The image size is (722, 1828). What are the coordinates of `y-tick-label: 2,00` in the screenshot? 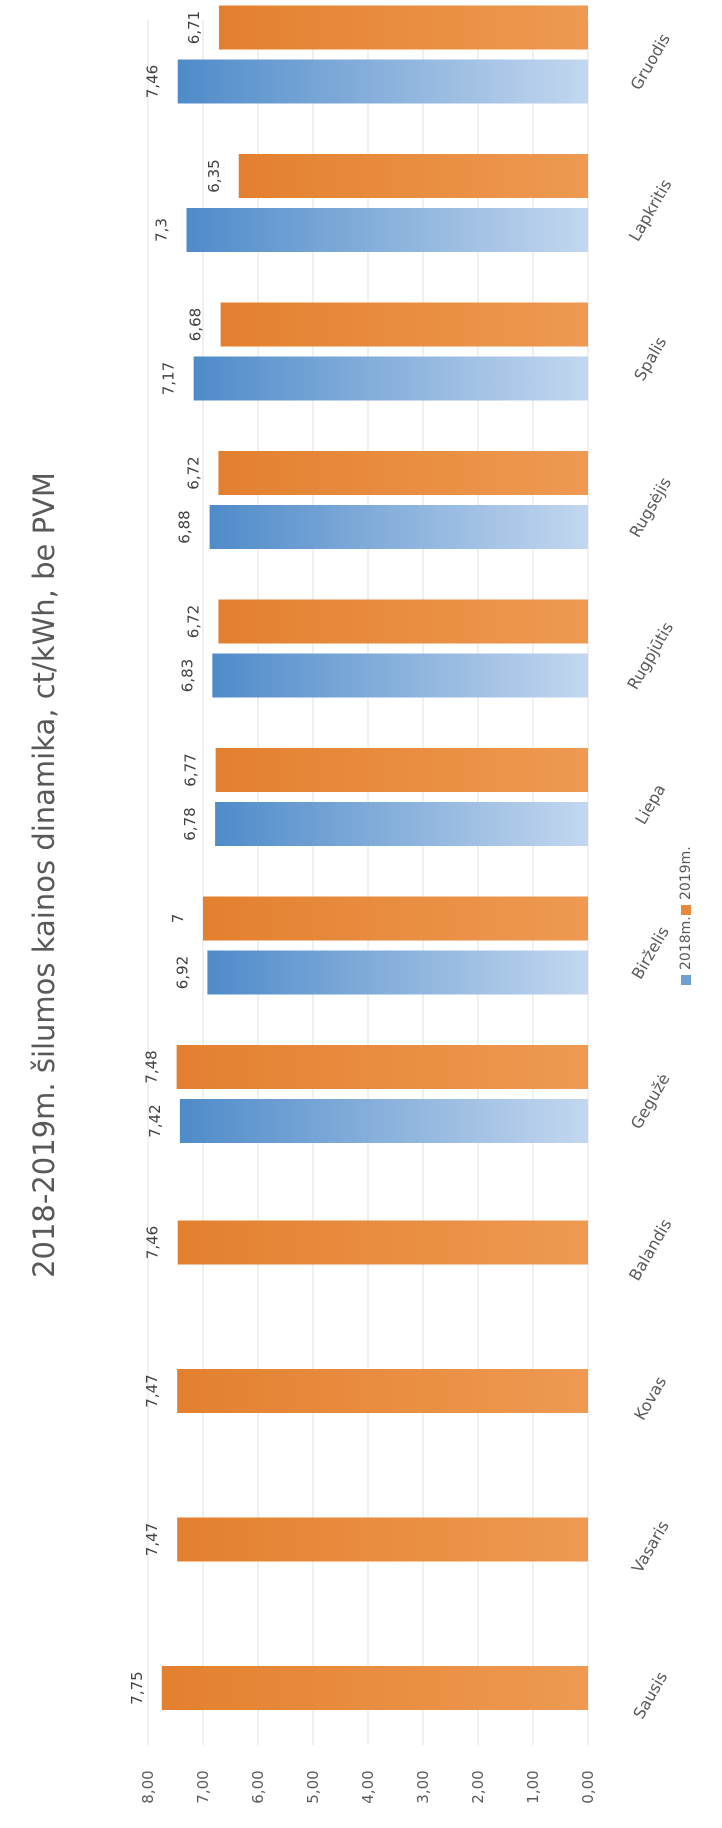 It's located at (478, 1786).